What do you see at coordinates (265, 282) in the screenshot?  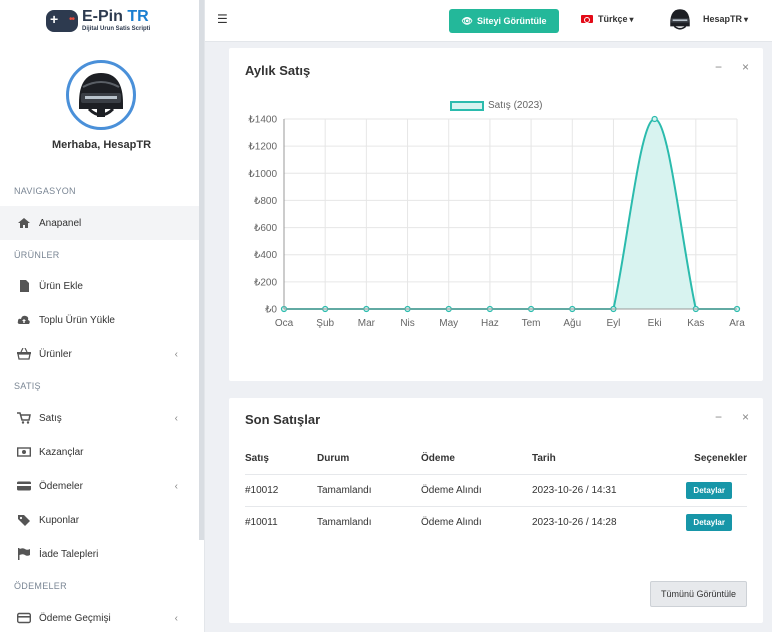 I see `y-tick-label: ₺200` at bounding box center [265, 282].